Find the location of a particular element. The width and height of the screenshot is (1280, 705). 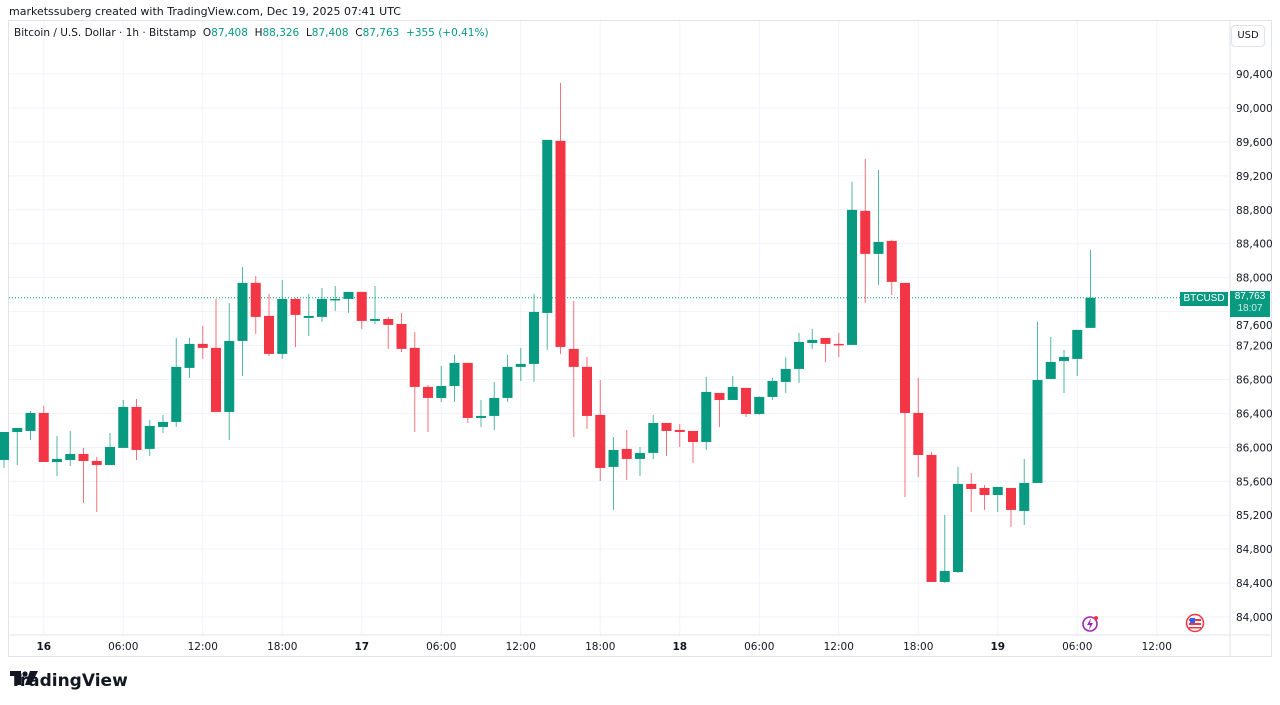

price-tick-label: 85,600 is located at coordinates (1254, 482).